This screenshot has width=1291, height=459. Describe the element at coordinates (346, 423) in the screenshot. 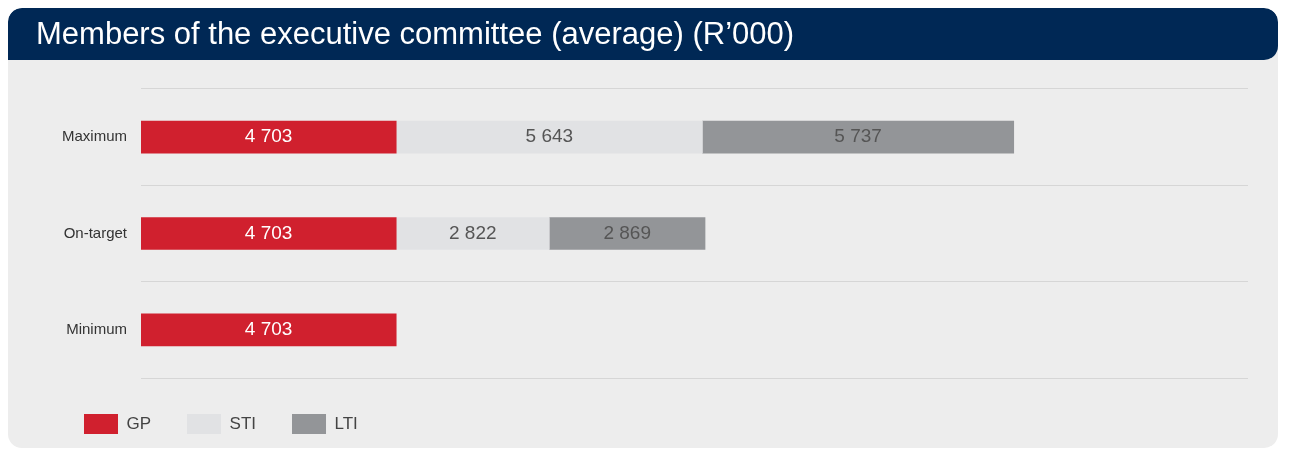

I see `legend-label: LTI` at that location.